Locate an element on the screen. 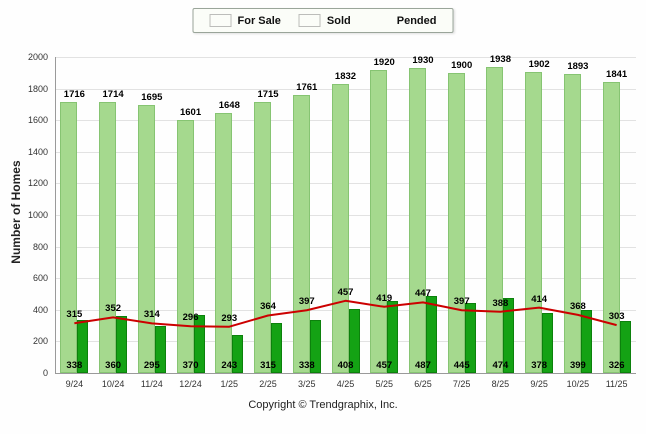 This screenshot has height=434, width=646. sold-value-label: 399 is located at coordinates (577, 365).